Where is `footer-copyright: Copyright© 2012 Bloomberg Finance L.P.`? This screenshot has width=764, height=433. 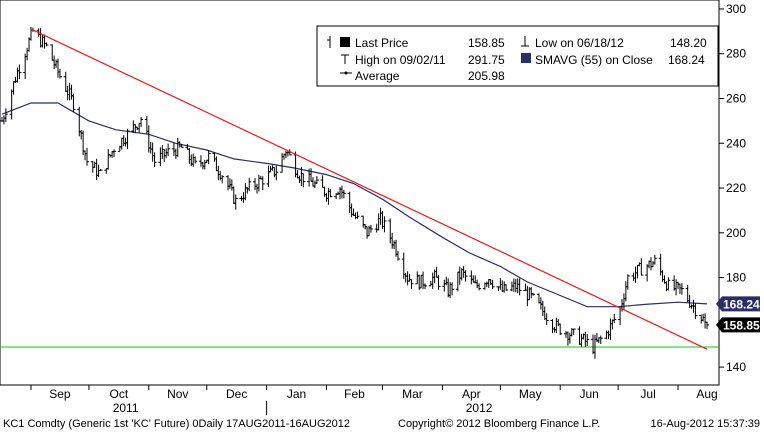 footer-copyright: Copyright© 2012 Bloomberg Finance L.P. is located at coordinates (499, 424).